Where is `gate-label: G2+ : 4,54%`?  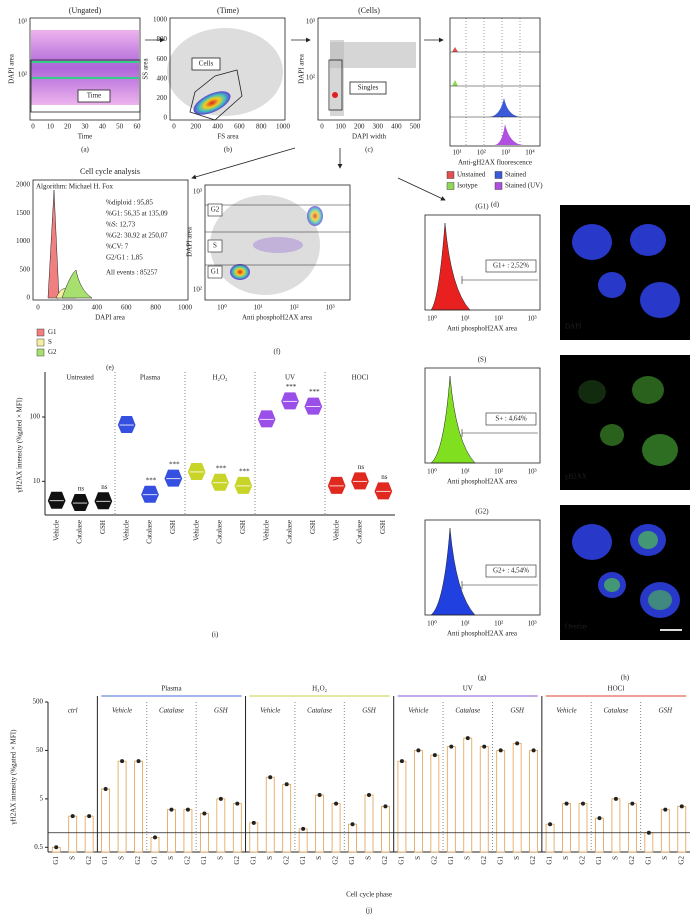
gate-label: G2+ : 4,54% is located at coordinates (511, 571).